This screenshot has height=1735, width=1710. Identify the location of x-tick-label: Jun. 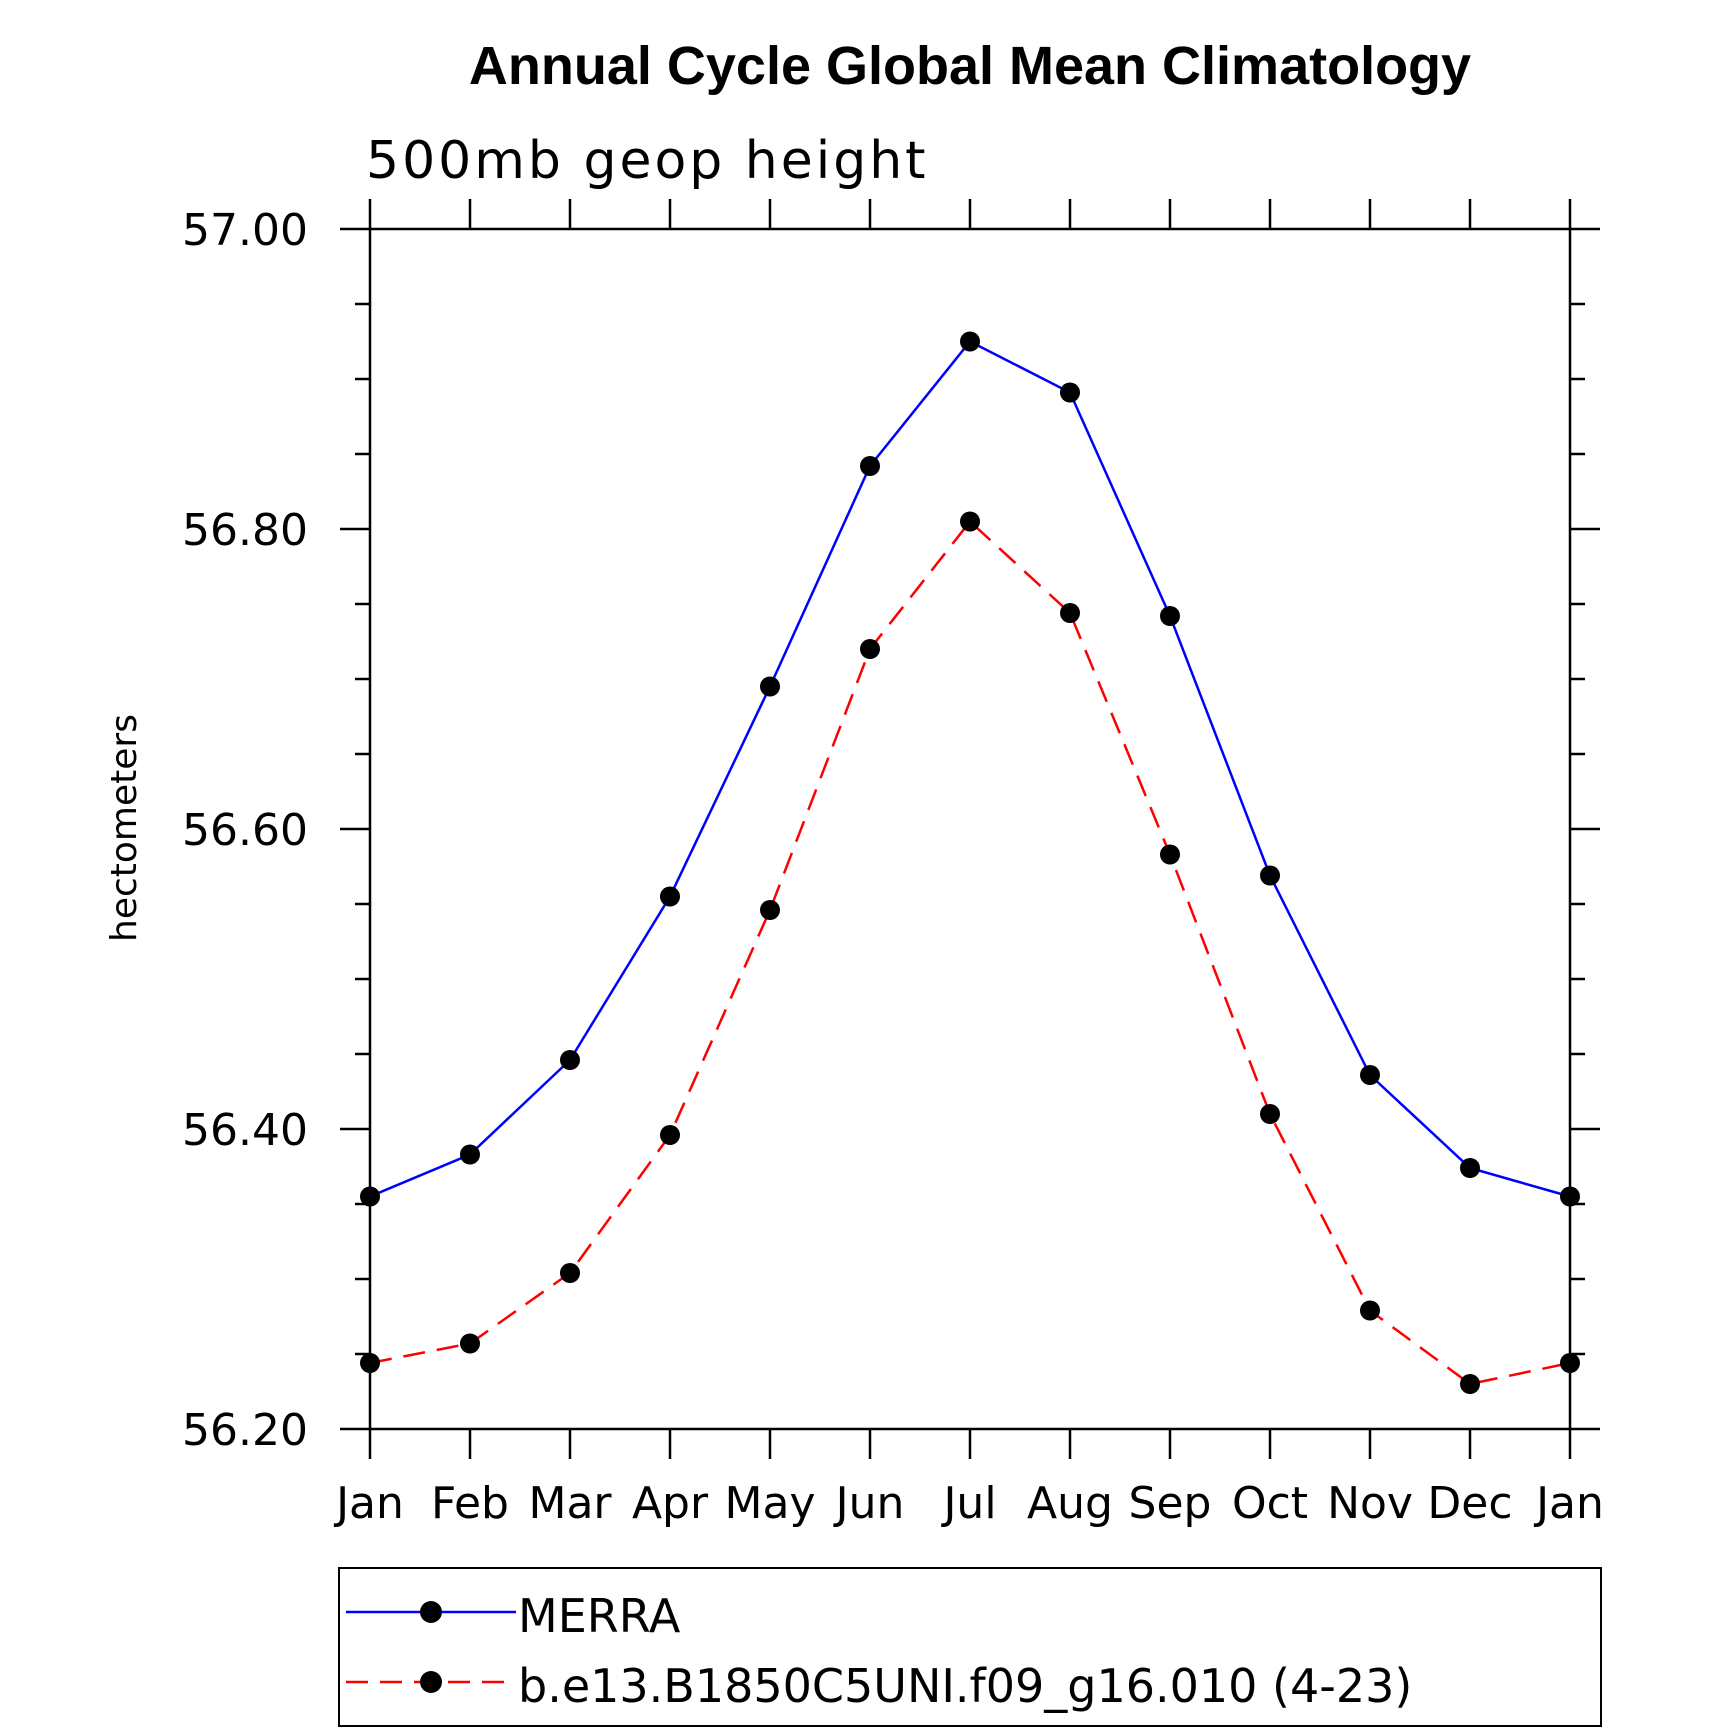
(869, 1503).